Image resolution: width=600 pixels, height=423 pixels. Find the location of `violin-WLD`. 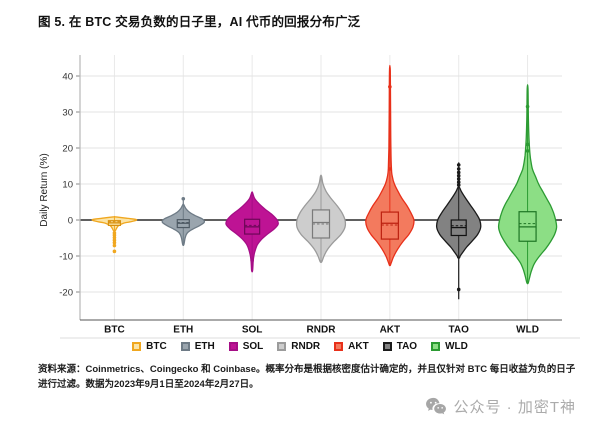

violin-WLD is located at coordinates (527, 184).